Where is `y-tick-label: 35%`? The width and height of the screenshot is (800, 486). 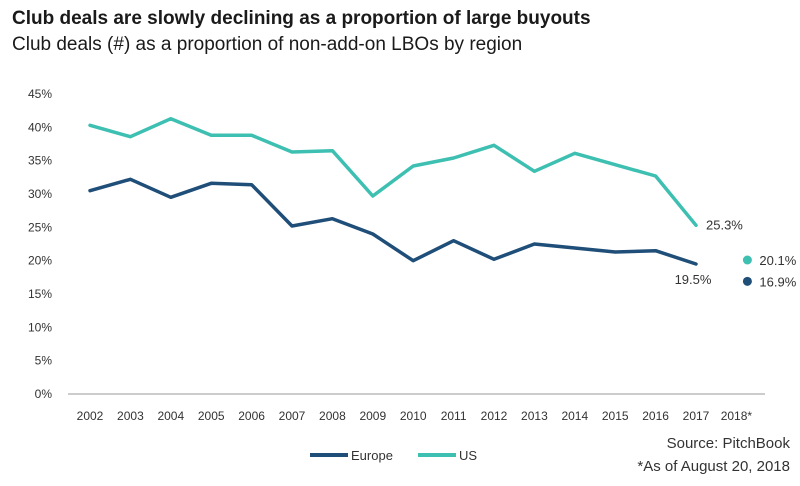
y-tick-label: 35% is located at coordinates (40, 161).